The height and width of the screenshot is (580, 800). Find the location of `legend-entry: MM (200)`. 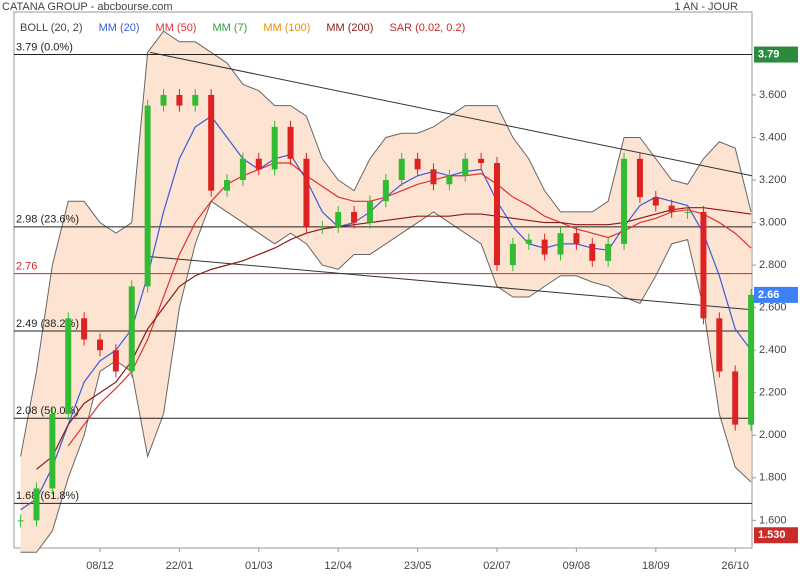

legend-entry: MM (200) is located at coordinates (349, 28).